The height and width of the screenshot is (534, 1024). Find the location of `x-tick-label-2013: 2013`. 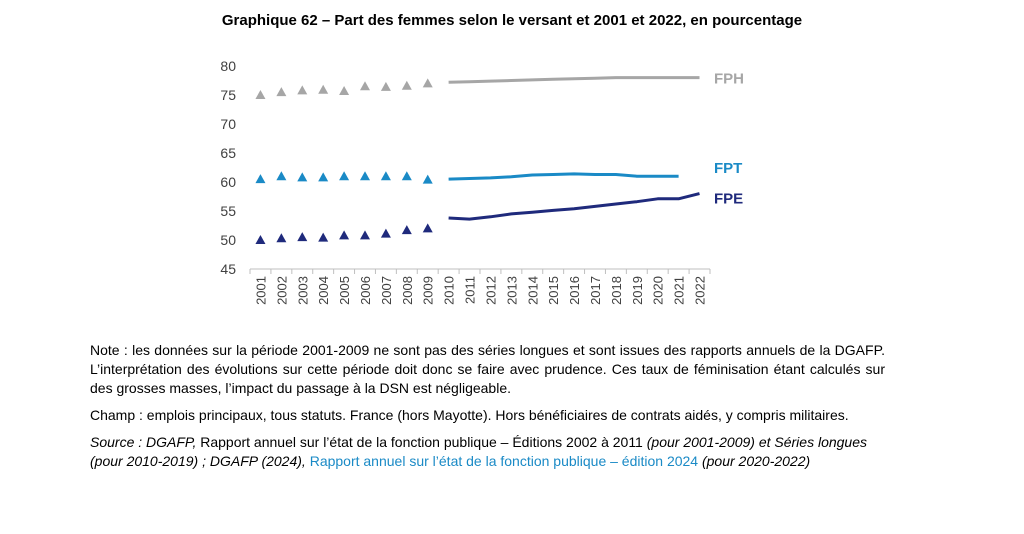

x-tick-label-2013: 2013 is located at coordinates (511, 290).